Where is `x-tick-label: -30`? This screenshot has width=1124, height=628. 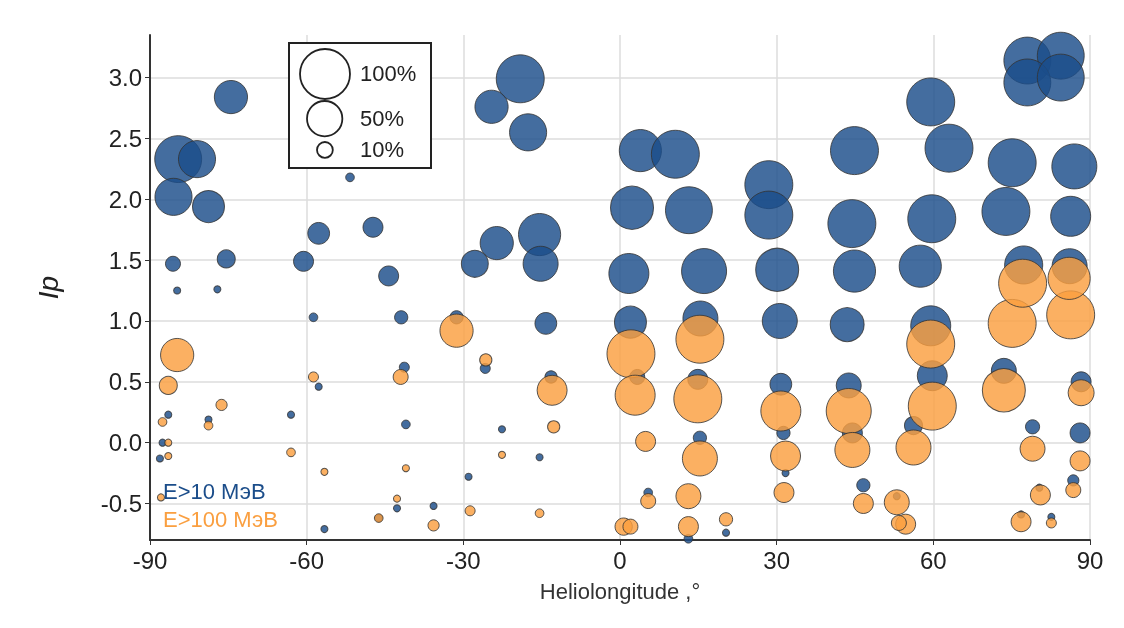 x-tick-label: -30 is located at coordinates (463, 560).